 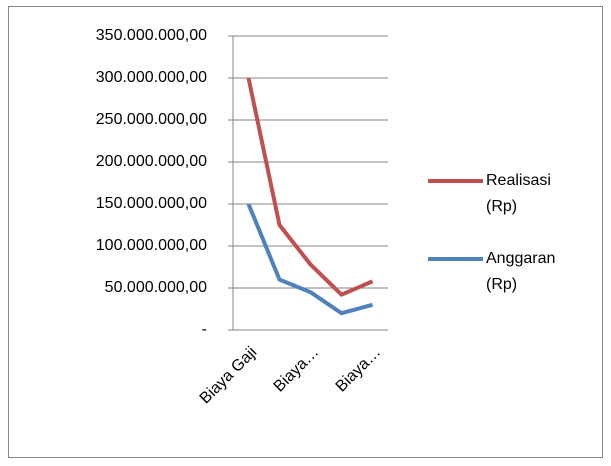 What do you see at coordinates (151, 245) in the screenshot?
I see `y-tick-label: 100.000.000,00` at bounding box center [151, 245].